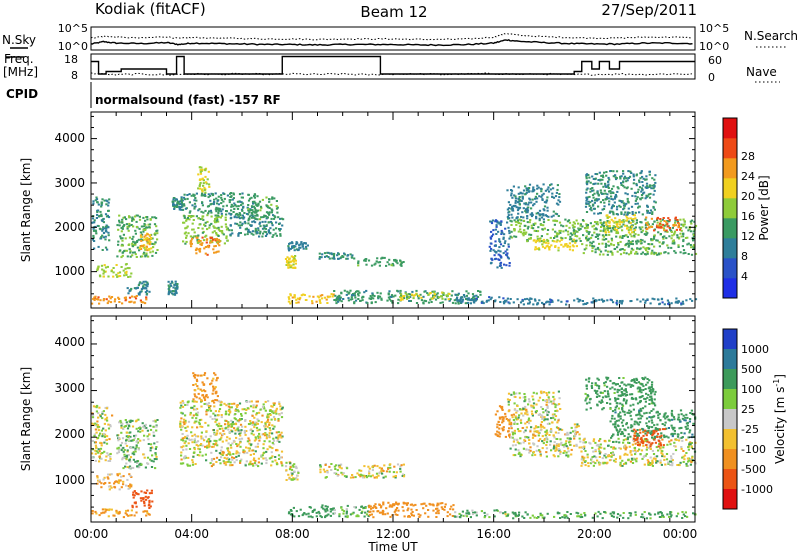  Describe the element at coordinates (69, 183) in the screenshot. I see `power-ytick-3000: 3000` at that location.